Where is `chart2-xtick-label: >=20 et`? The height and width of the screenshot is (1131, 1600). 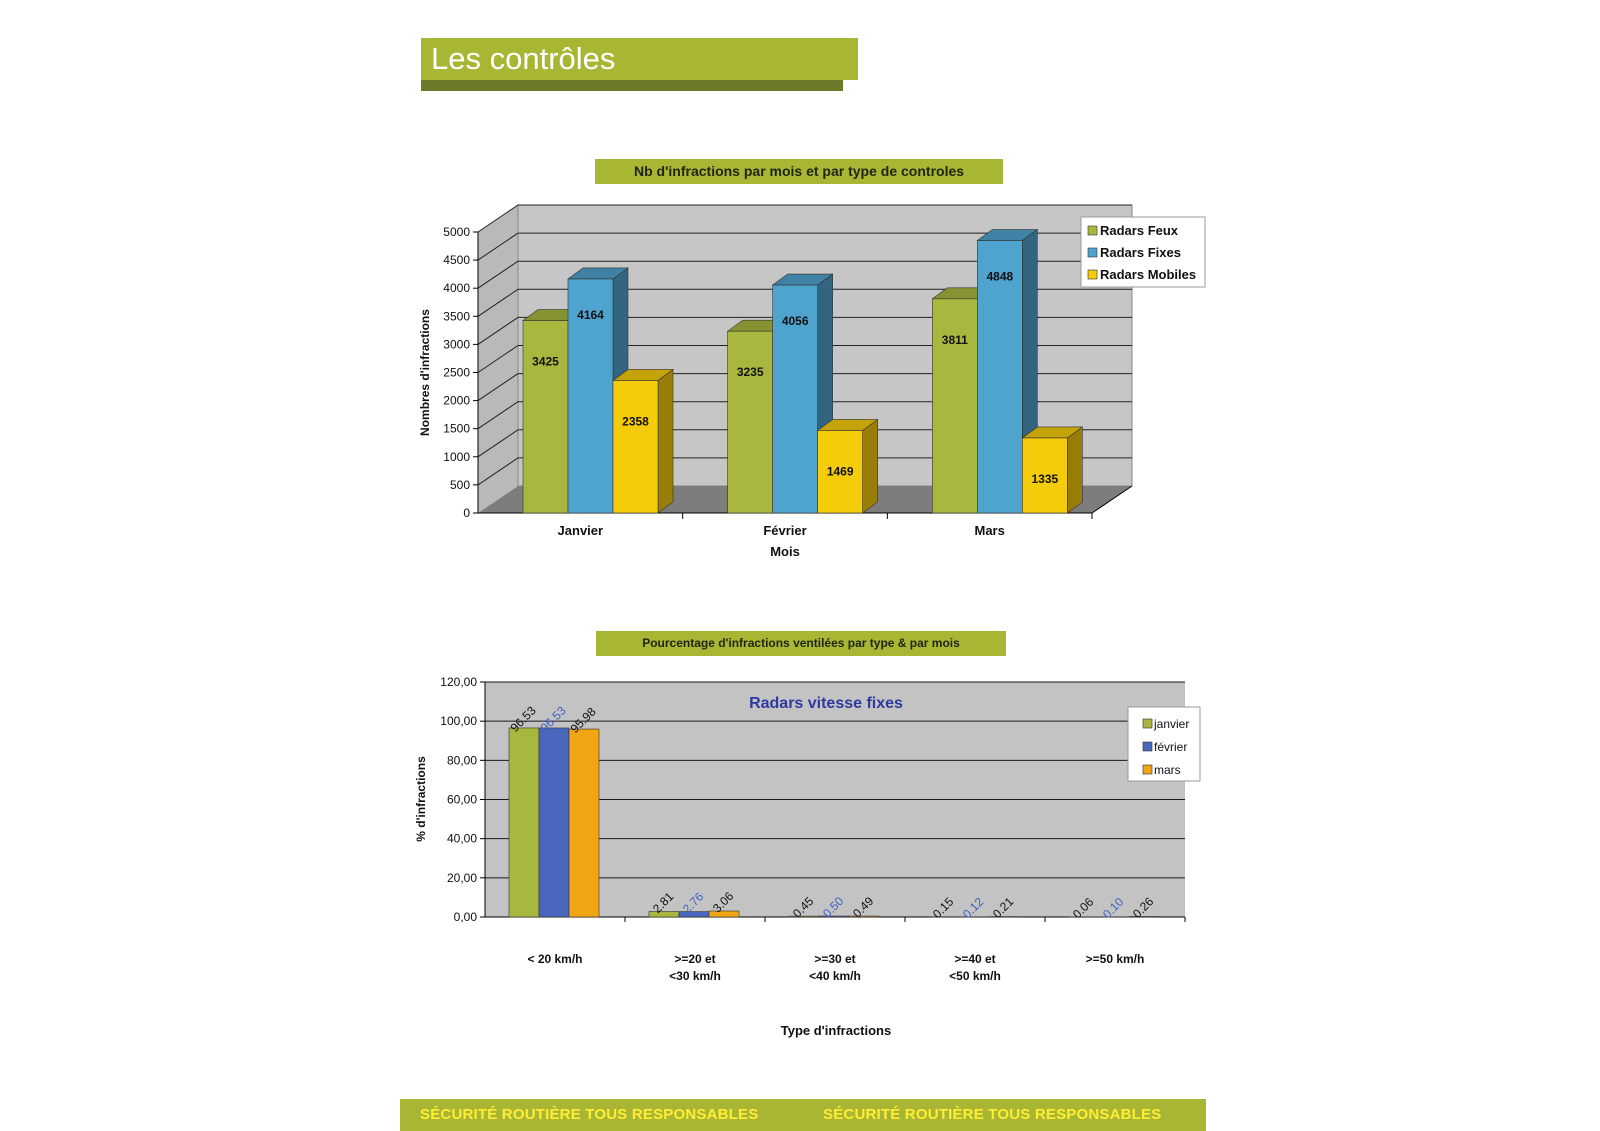 chart2-xtick-label: >=20 et is located at coordinates (694, 959).